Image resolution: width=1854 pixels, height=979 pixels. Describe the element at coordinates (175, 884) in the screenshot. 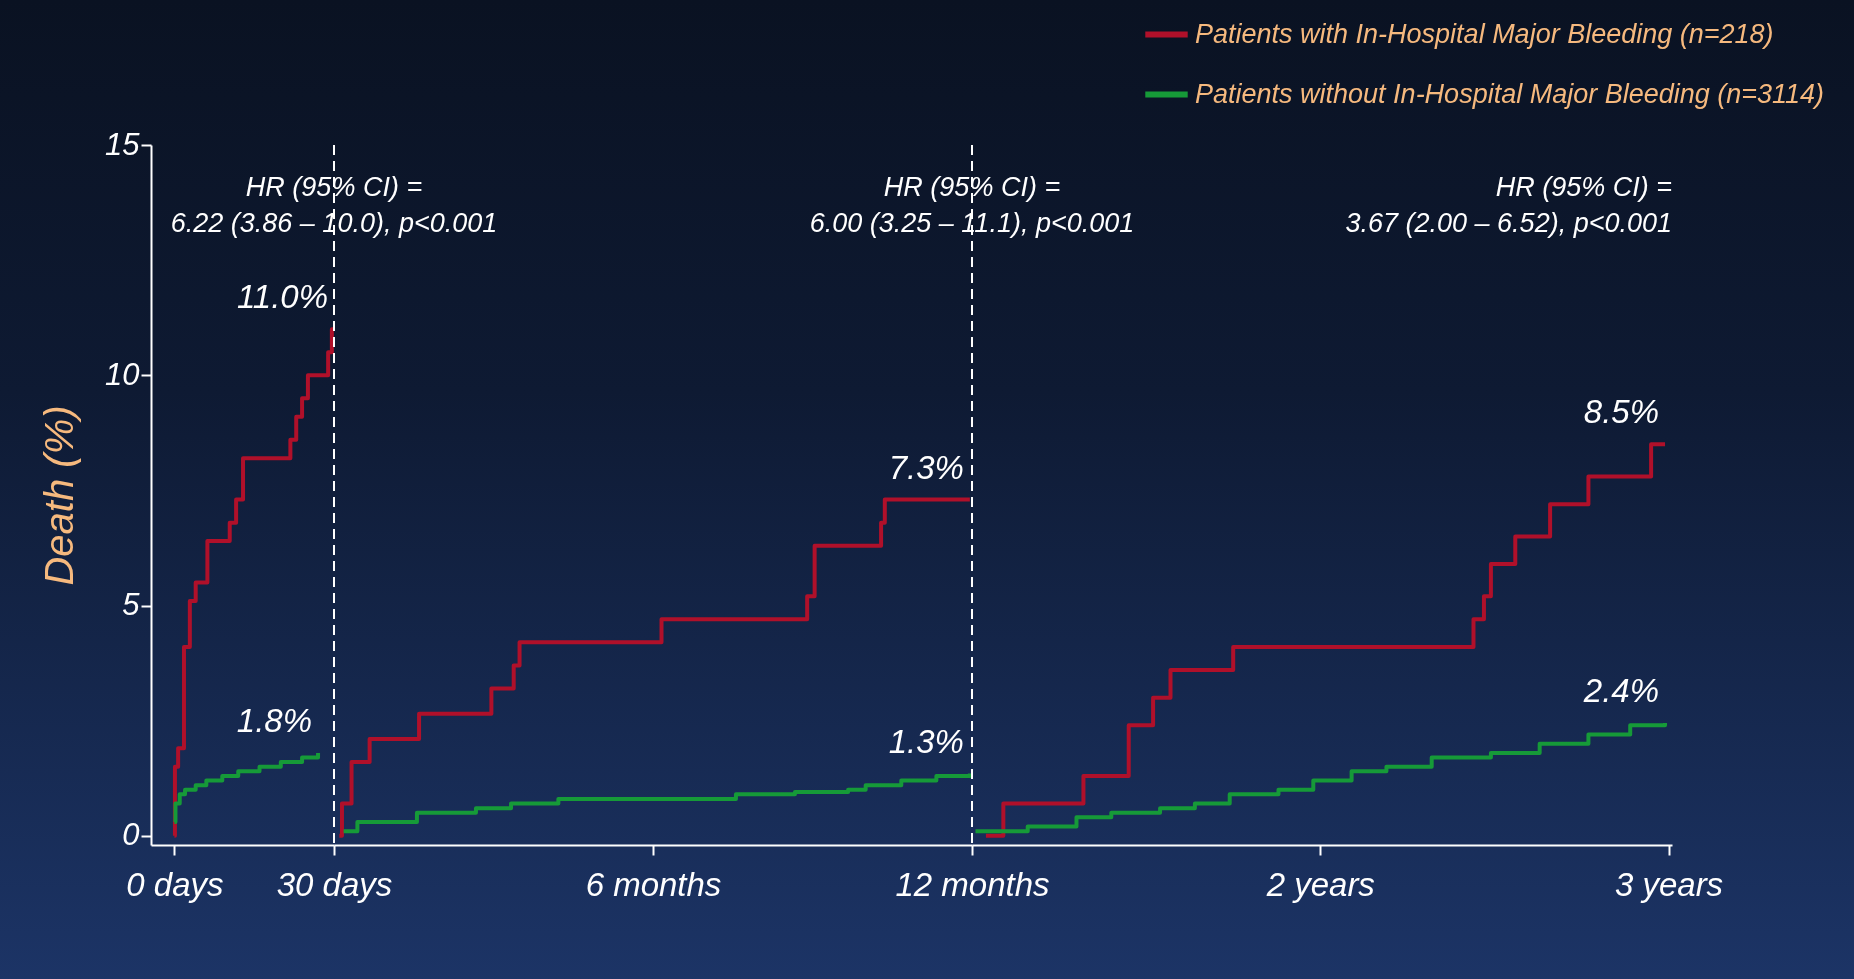

I see `x-tick-label: 0 days` at that location.